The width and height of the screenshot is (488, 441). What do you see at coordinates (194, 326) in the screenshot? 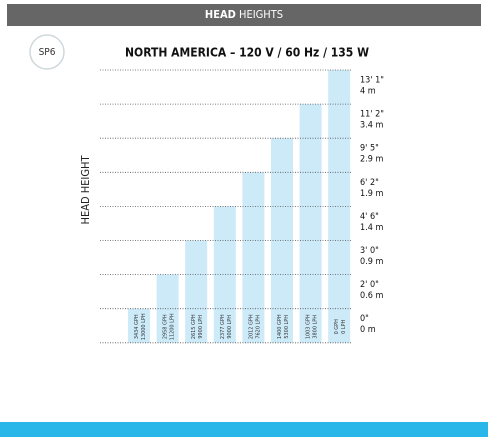
I see `flow-gph: 2615 GPH` at bounding box center [194, 326].